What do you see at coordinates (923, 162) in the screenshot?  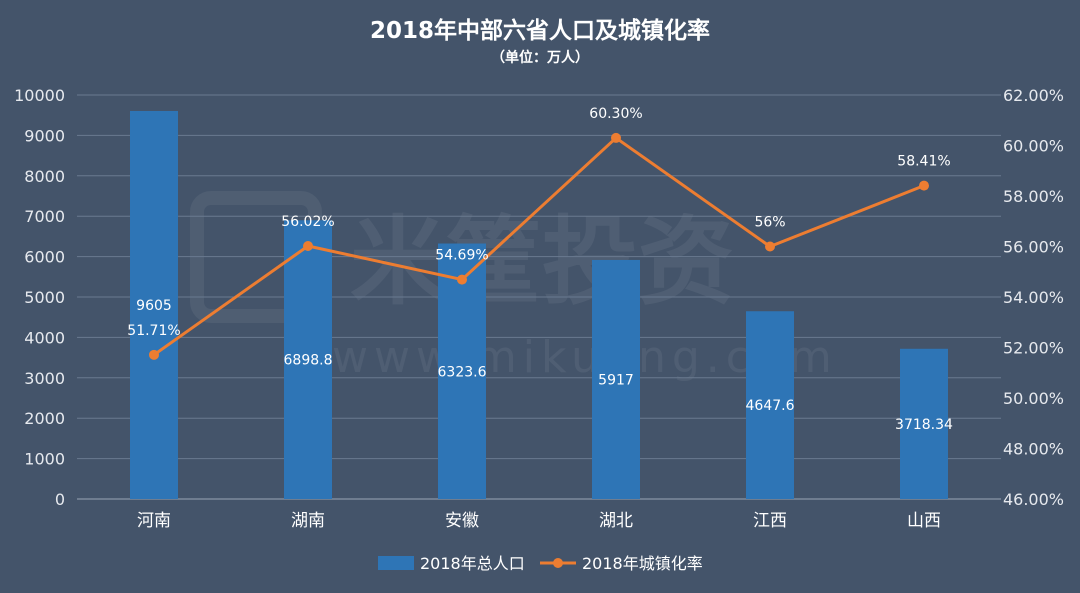 I see `line-data-label: 58.41%` at bounding box center [923, 162].